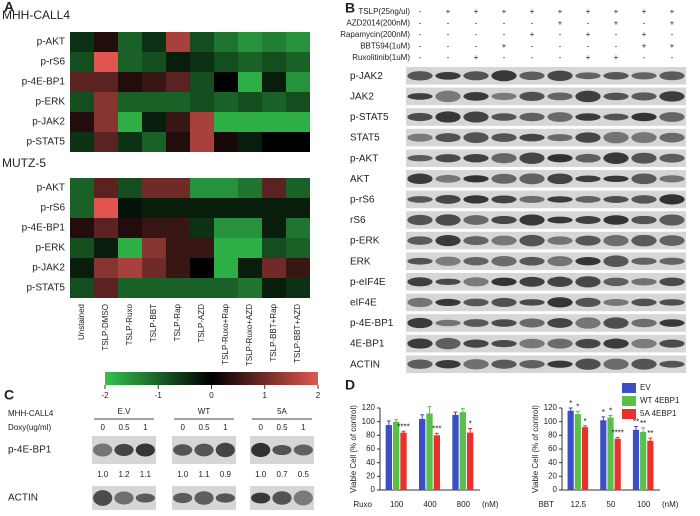 The height and width of the screenshot is (516, 700). What do you see at coordinates (318, 395) in the screenshot?
I see `colorbar-tick-label: 2` at bounding box center [318, 395].